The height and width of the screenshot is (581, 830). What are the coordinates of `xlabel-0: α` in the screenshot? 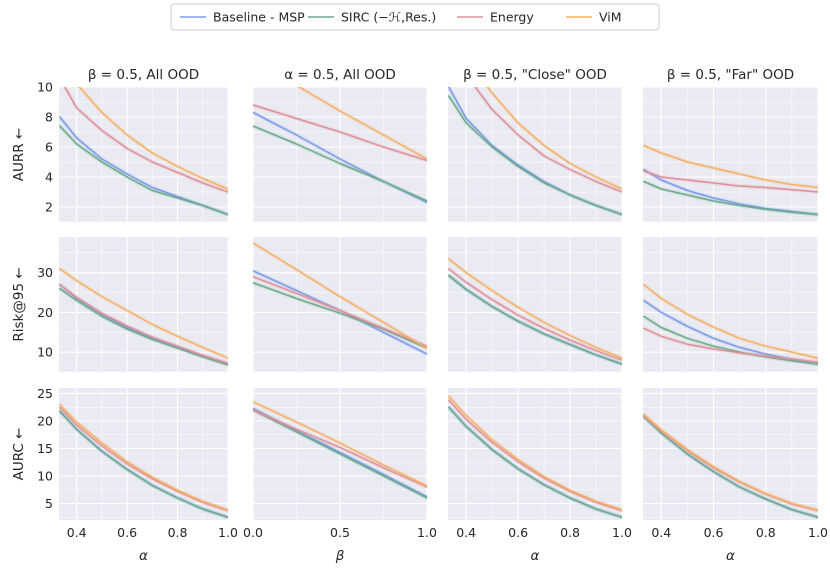 It's located at (143, 556).